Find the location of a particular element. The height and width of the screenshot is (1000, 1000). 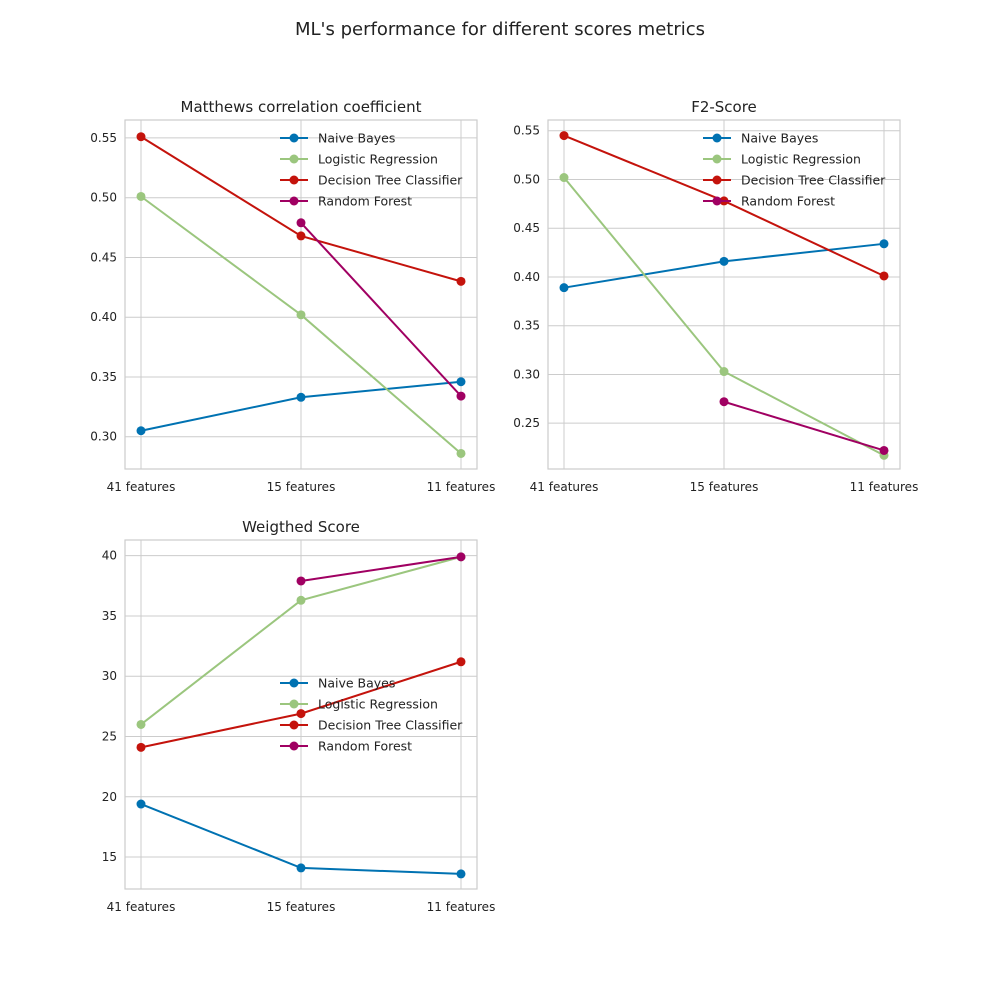

series-naive-bayes is located at coordinates (301, 839).